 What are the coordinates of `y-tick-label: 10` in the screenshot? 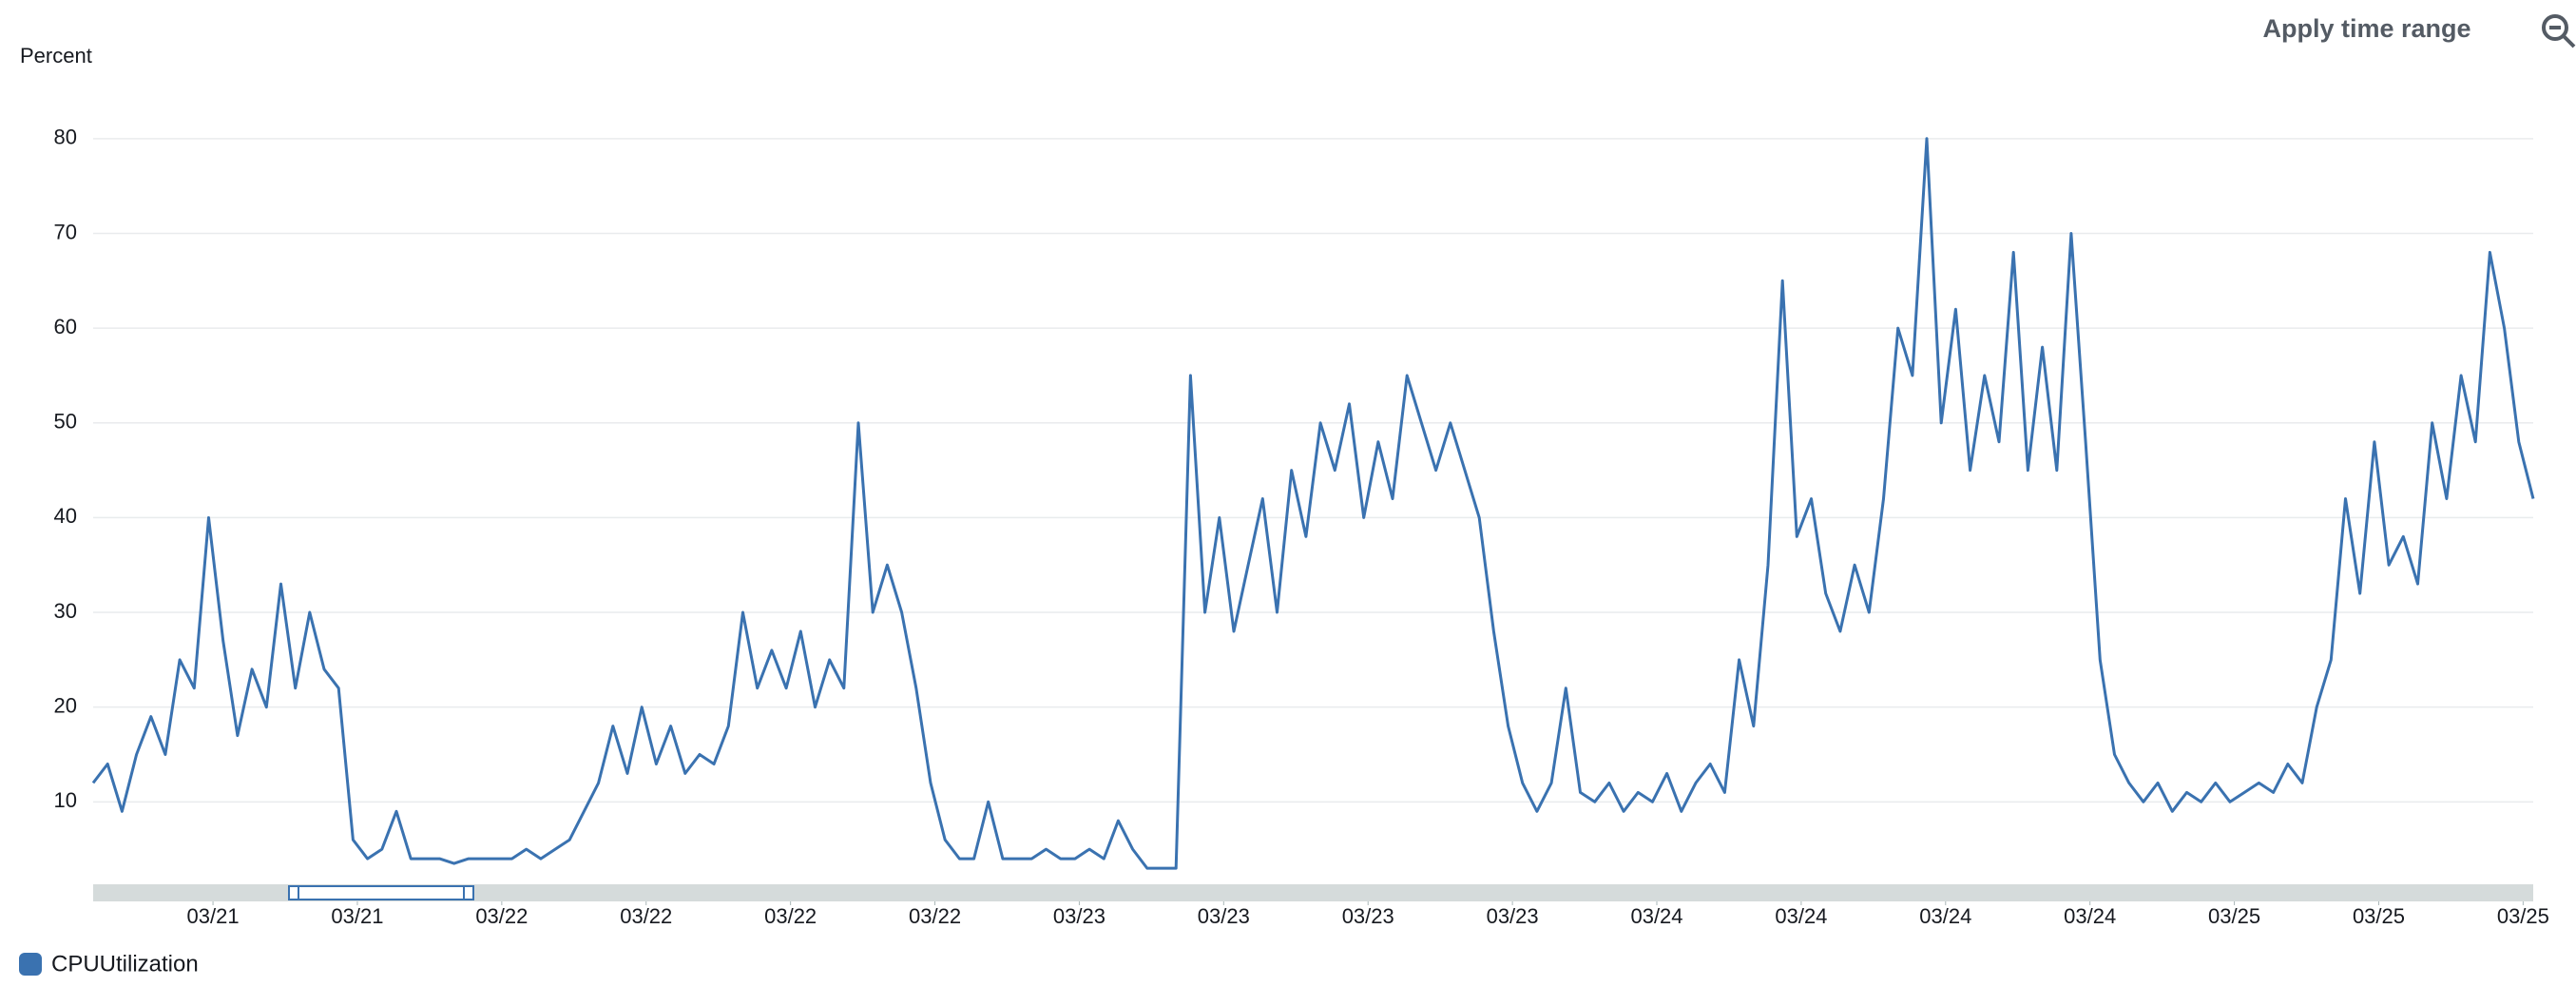 It's located at (65, 800).